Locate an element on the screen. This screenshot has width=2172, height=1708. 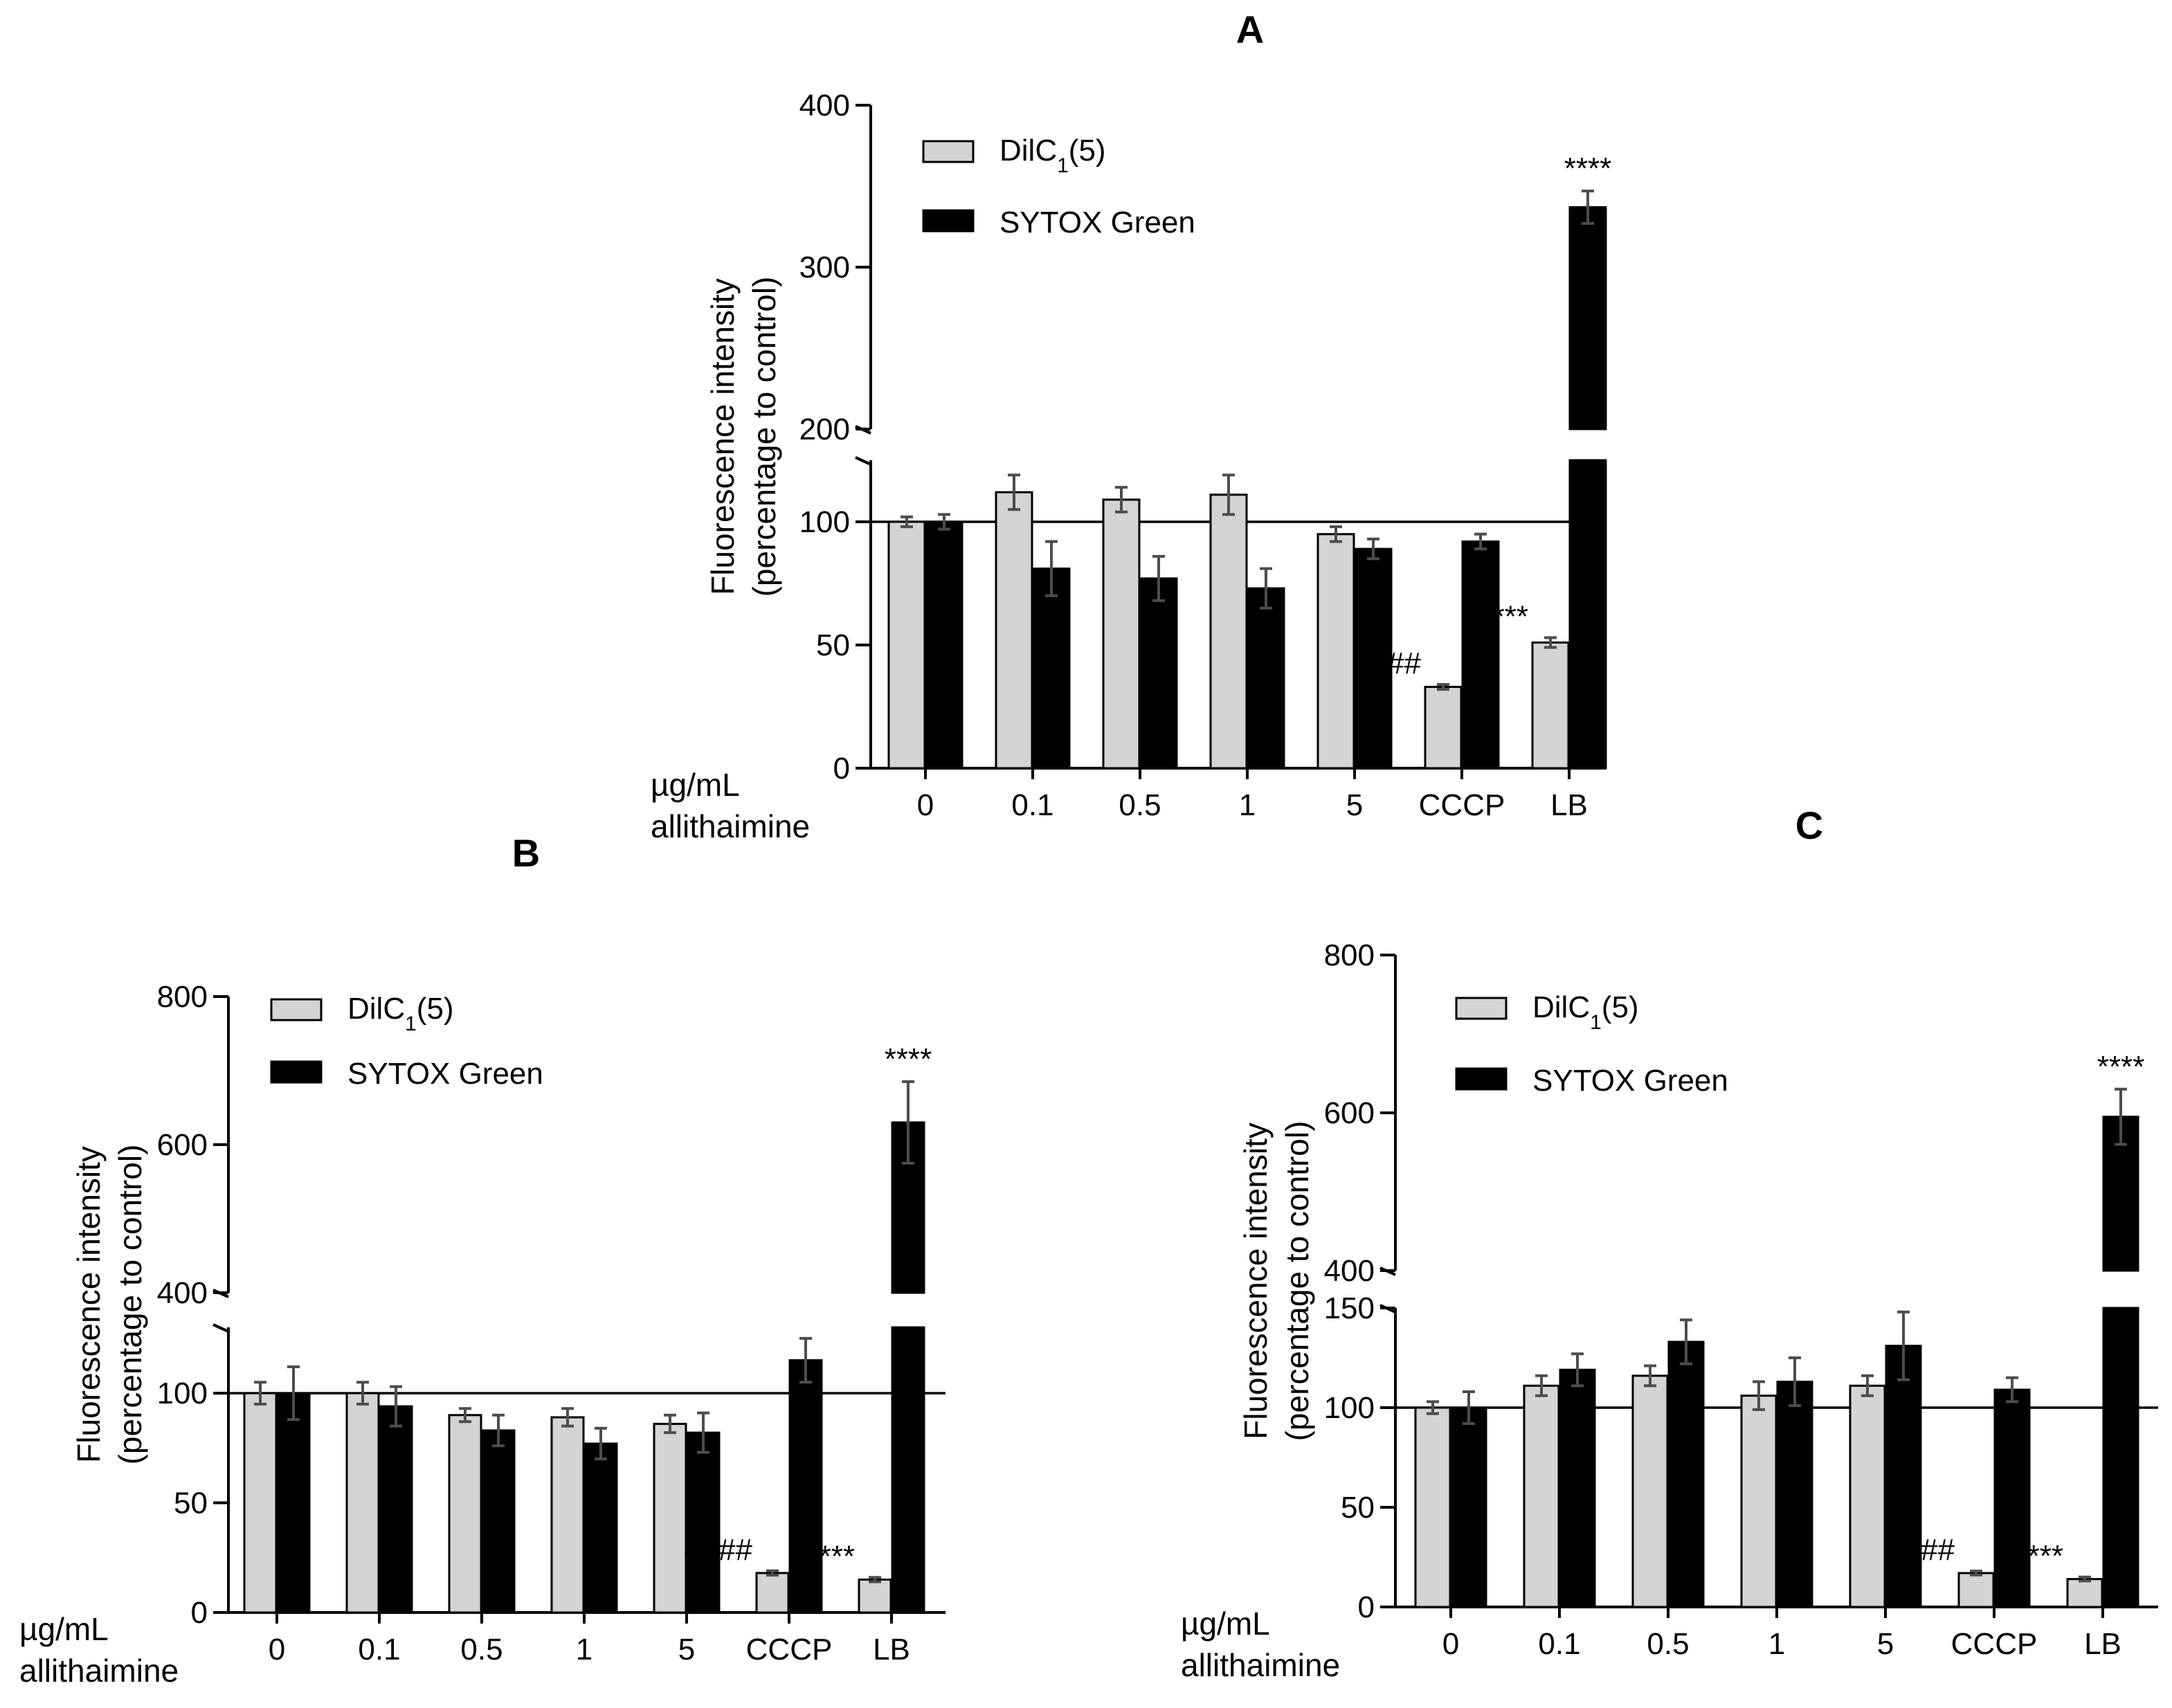
panel-letter: C is located at coordinates (1809, 825).